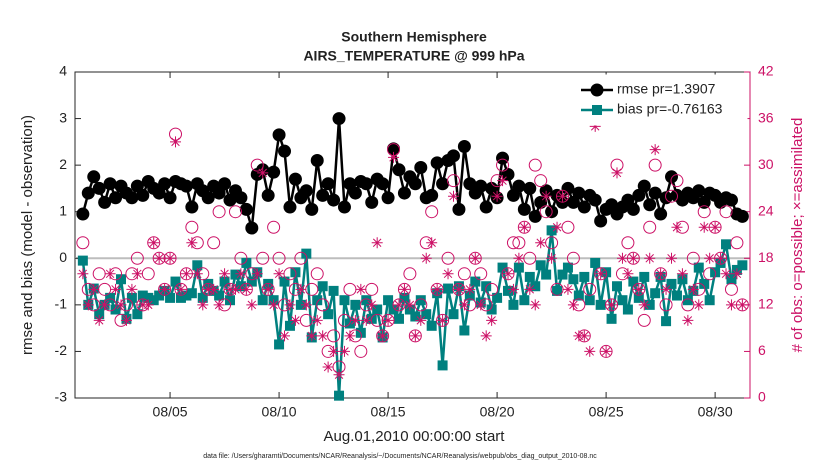 This screenshot has height=470, width=830. Describe the element at coordinates (414, 37) in the screenshot. I see `chart-title: Southern Hemisphere` at that location.